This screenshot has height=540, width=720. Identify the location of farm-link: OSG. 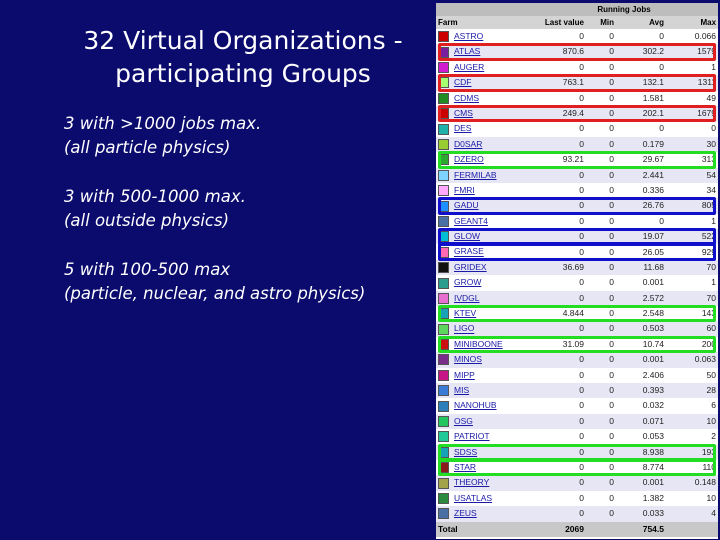
(463, 420).